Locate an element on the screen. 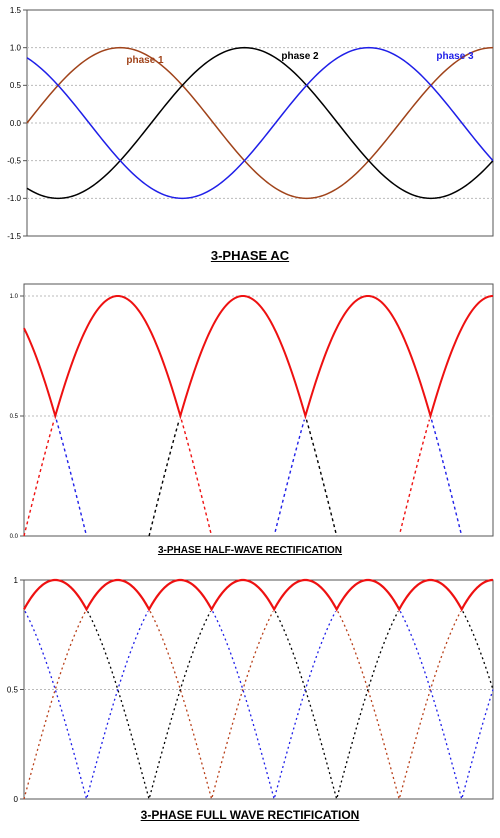 The width and height of the screenshot is (500, 838). title-half-wave: 3-PHASE HALF-WAVE RECTIFICATION is located at coordinates (250, 550).